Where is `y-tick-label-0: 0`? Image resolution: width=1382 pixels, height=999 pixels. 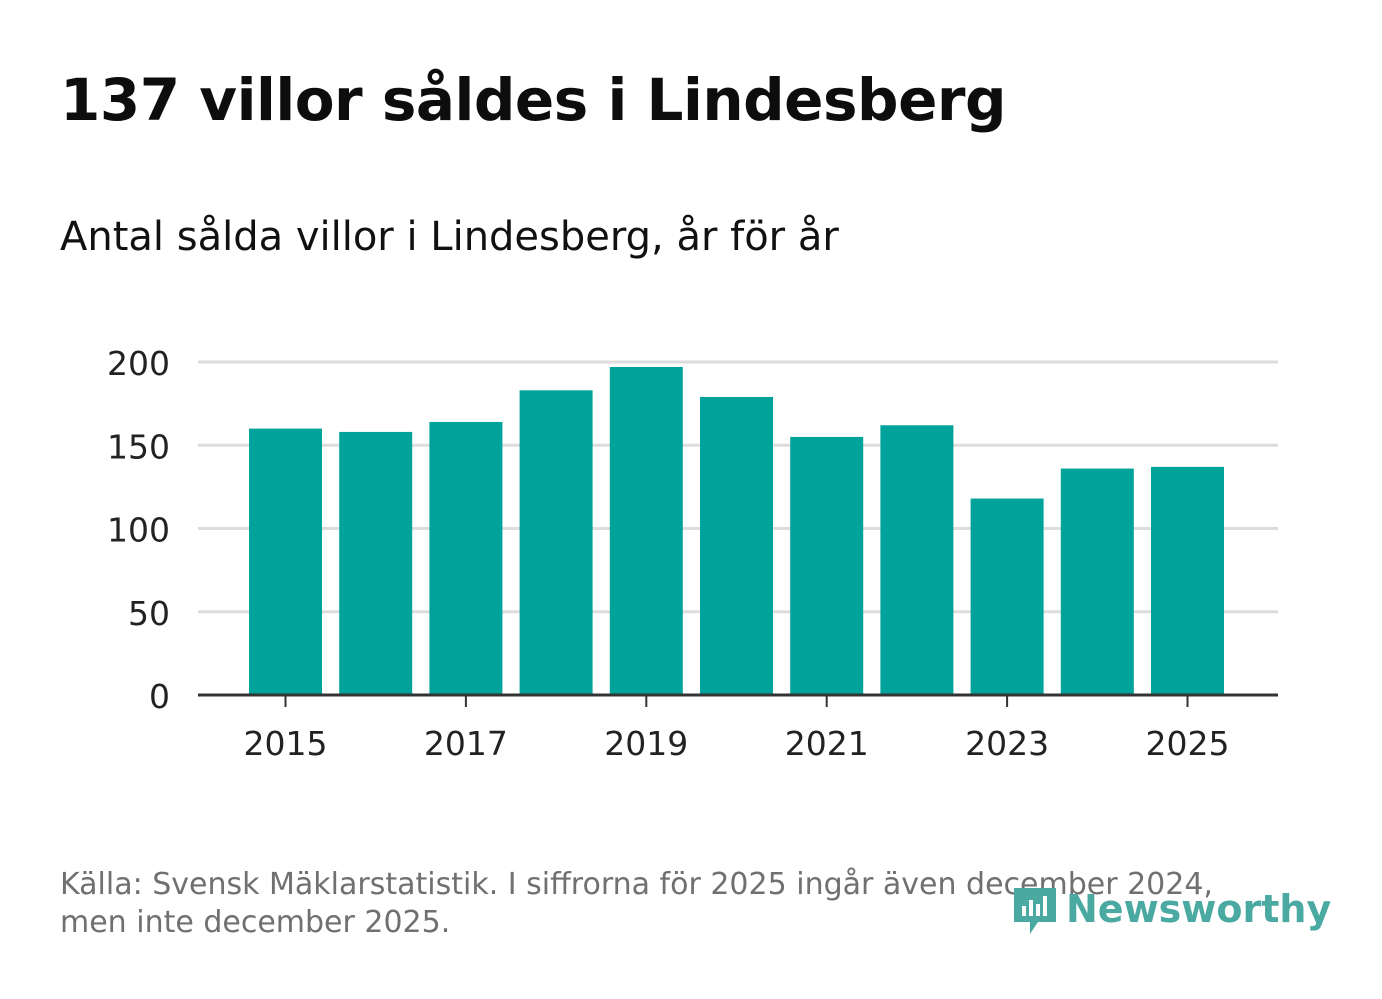
y-tick-label-0: 0 is located at coordinates (159, 696).